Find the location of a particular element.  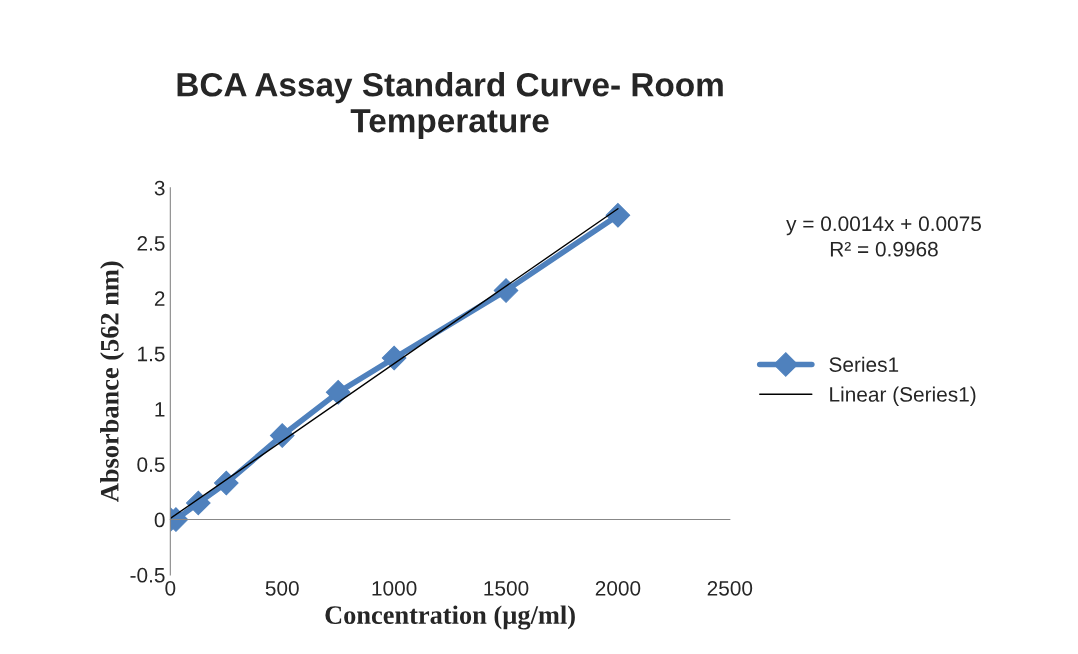

chart-title: BCA Assay Standard Curve- Room Temperature is located at coordinates (450, 106).